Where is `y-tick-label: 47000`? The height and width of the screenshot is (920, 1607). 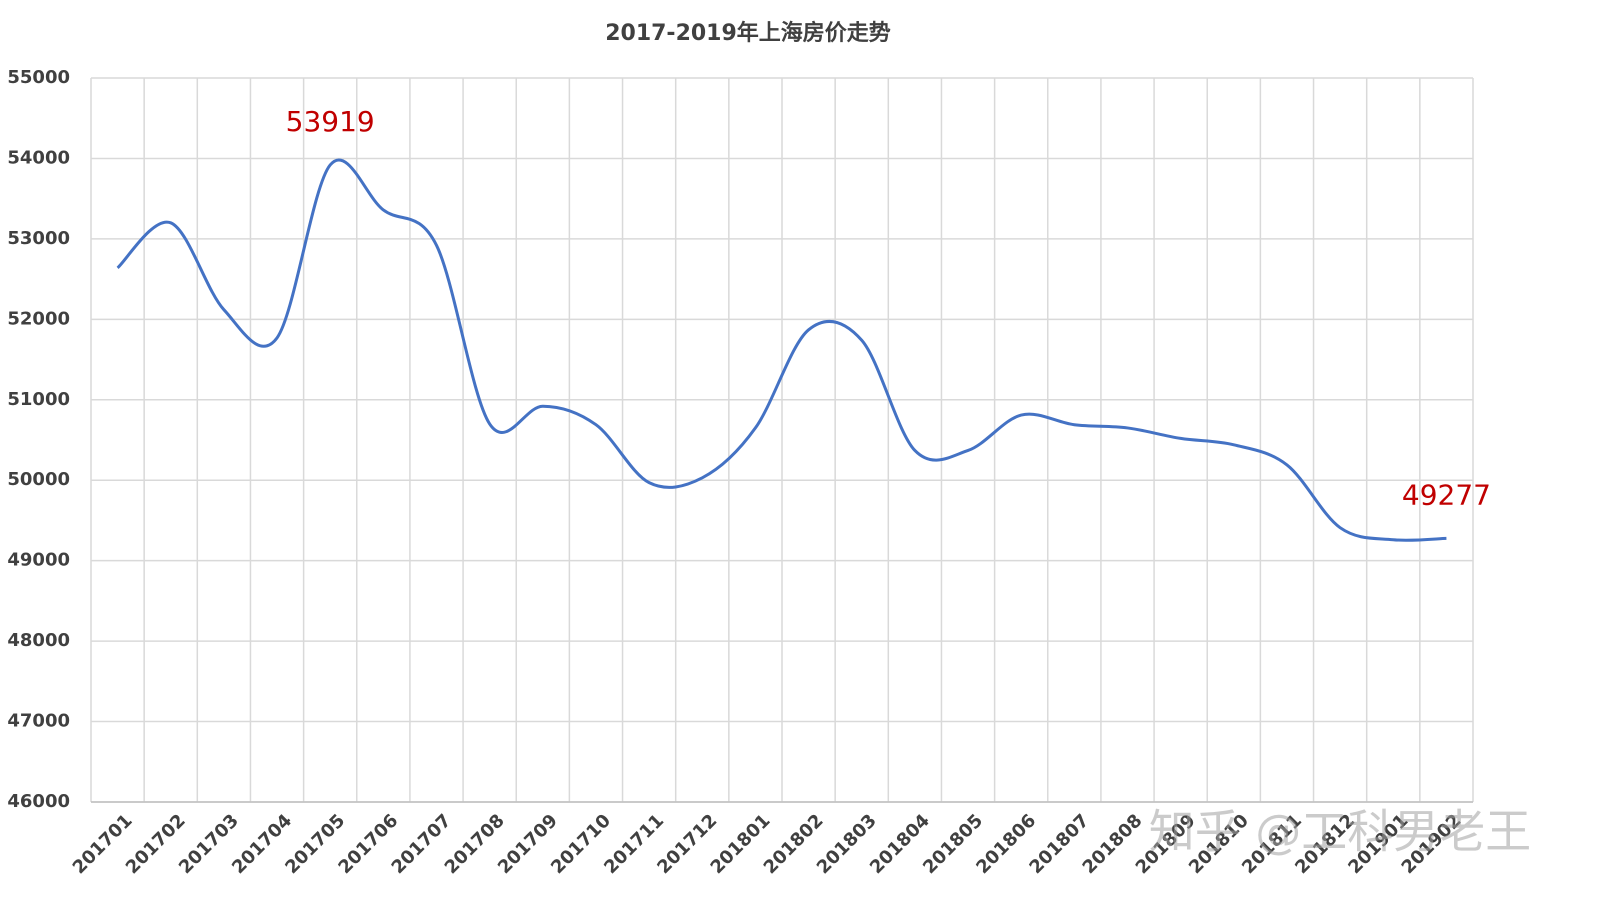 y-tick-label: 47000 is located at coordinates (38, 721).